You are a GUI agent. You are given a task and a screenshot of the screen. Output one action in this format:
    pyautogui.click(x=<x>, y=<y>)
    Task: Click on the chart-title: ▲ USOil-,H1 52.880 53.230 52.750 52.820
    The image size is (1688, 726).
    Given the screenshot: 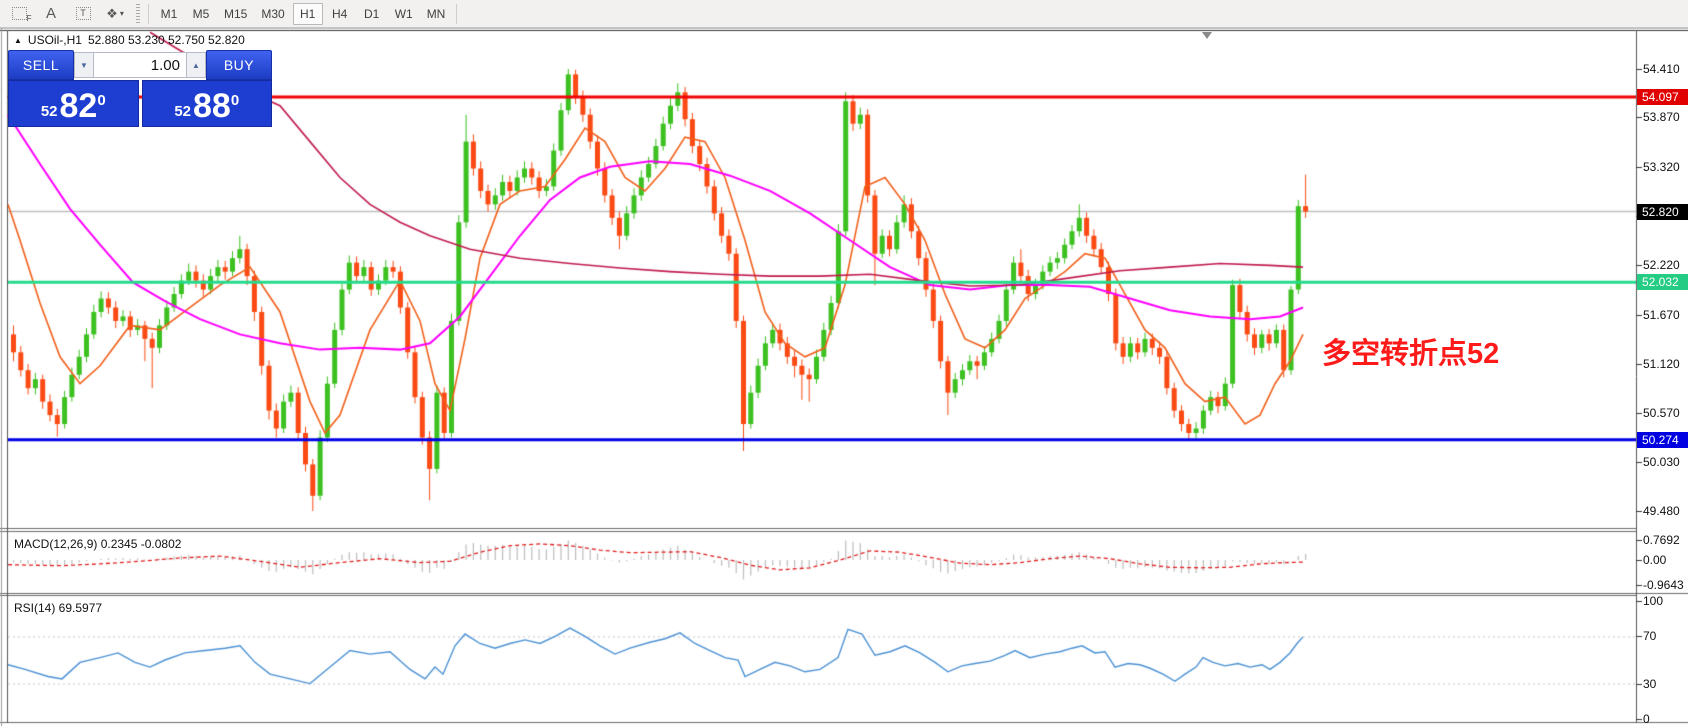 What is the action you would take?
    pyautogui.click(x=129, y=40)
    